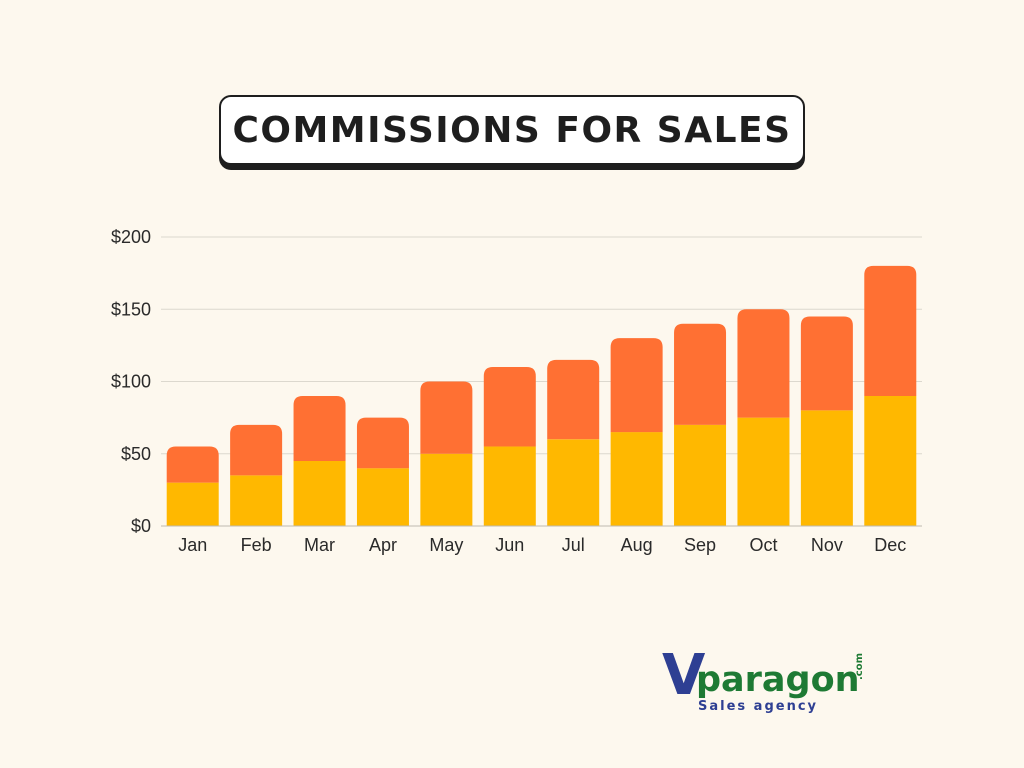 The height and width of the screenshot is (768, 1024). Describe the element at coordinates (446, 545) in the screenshot. I see `x-tick-label: May` at that location.